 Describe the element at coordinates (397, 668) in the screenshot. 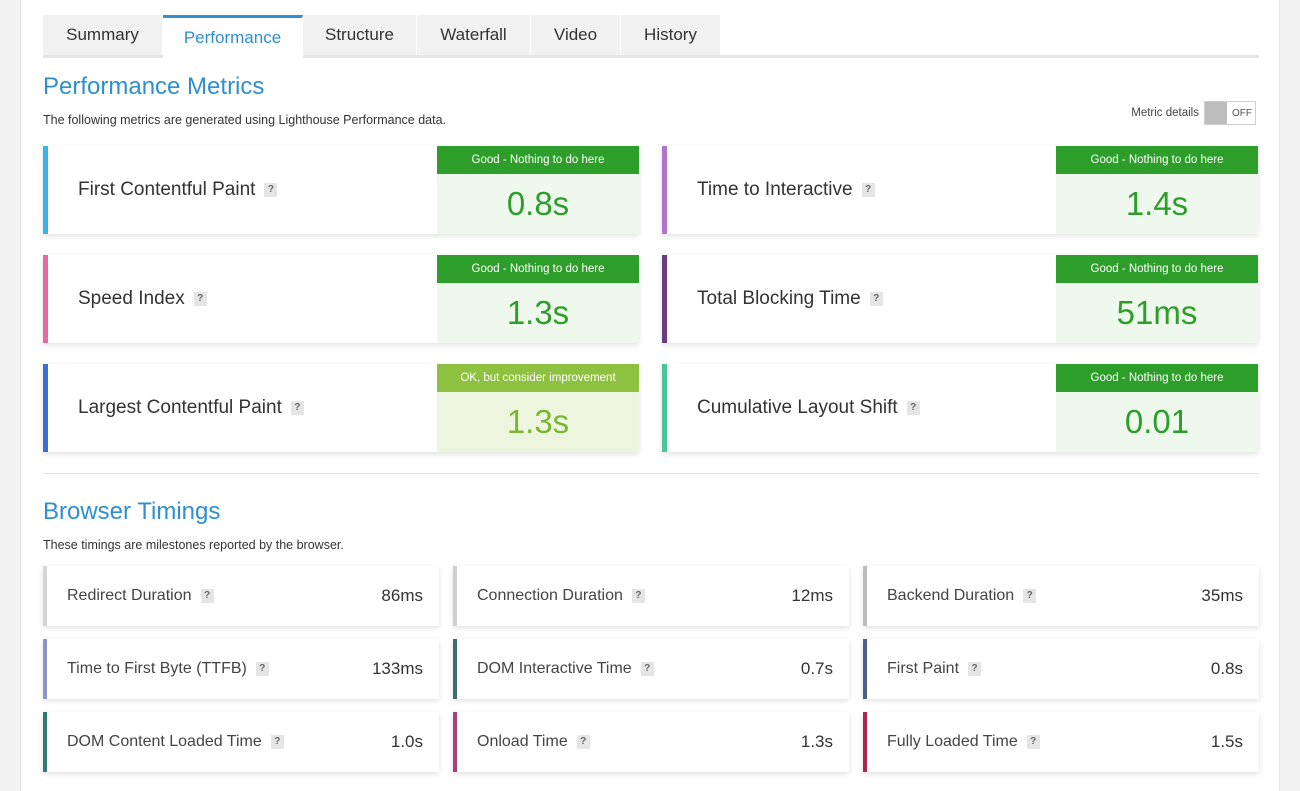

I see `timing-value: 133ms` at that location.